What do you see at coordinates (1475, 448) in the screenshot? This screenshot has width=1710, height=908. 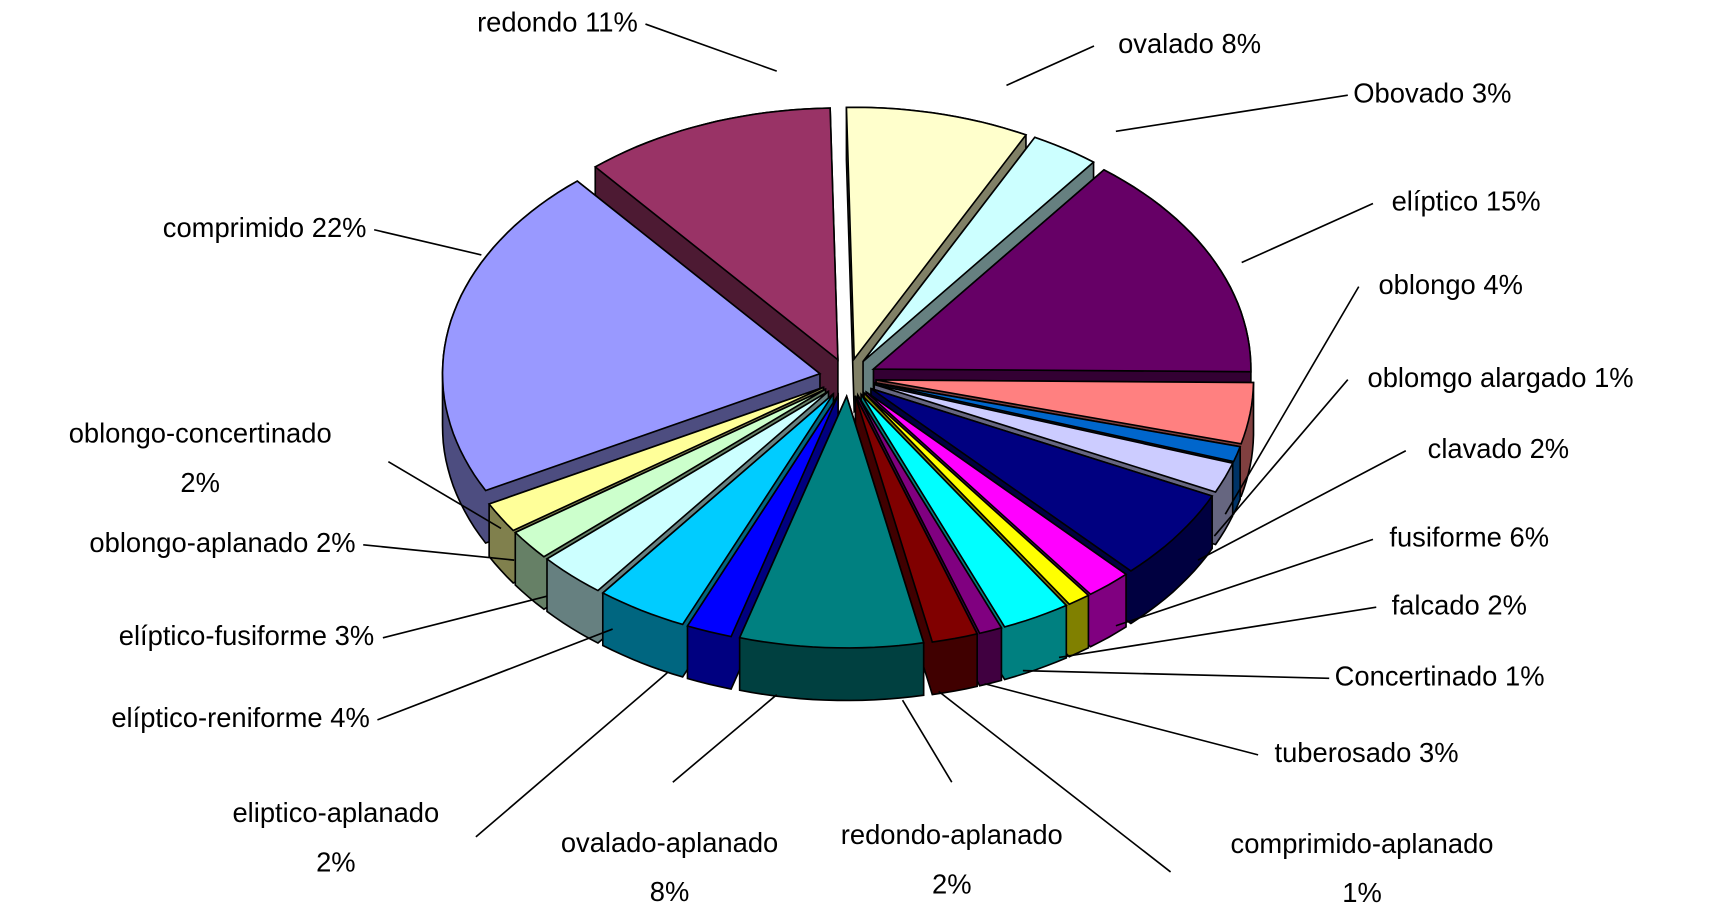 I see `slice-label: clavado` at bounding box center [1475, 448].